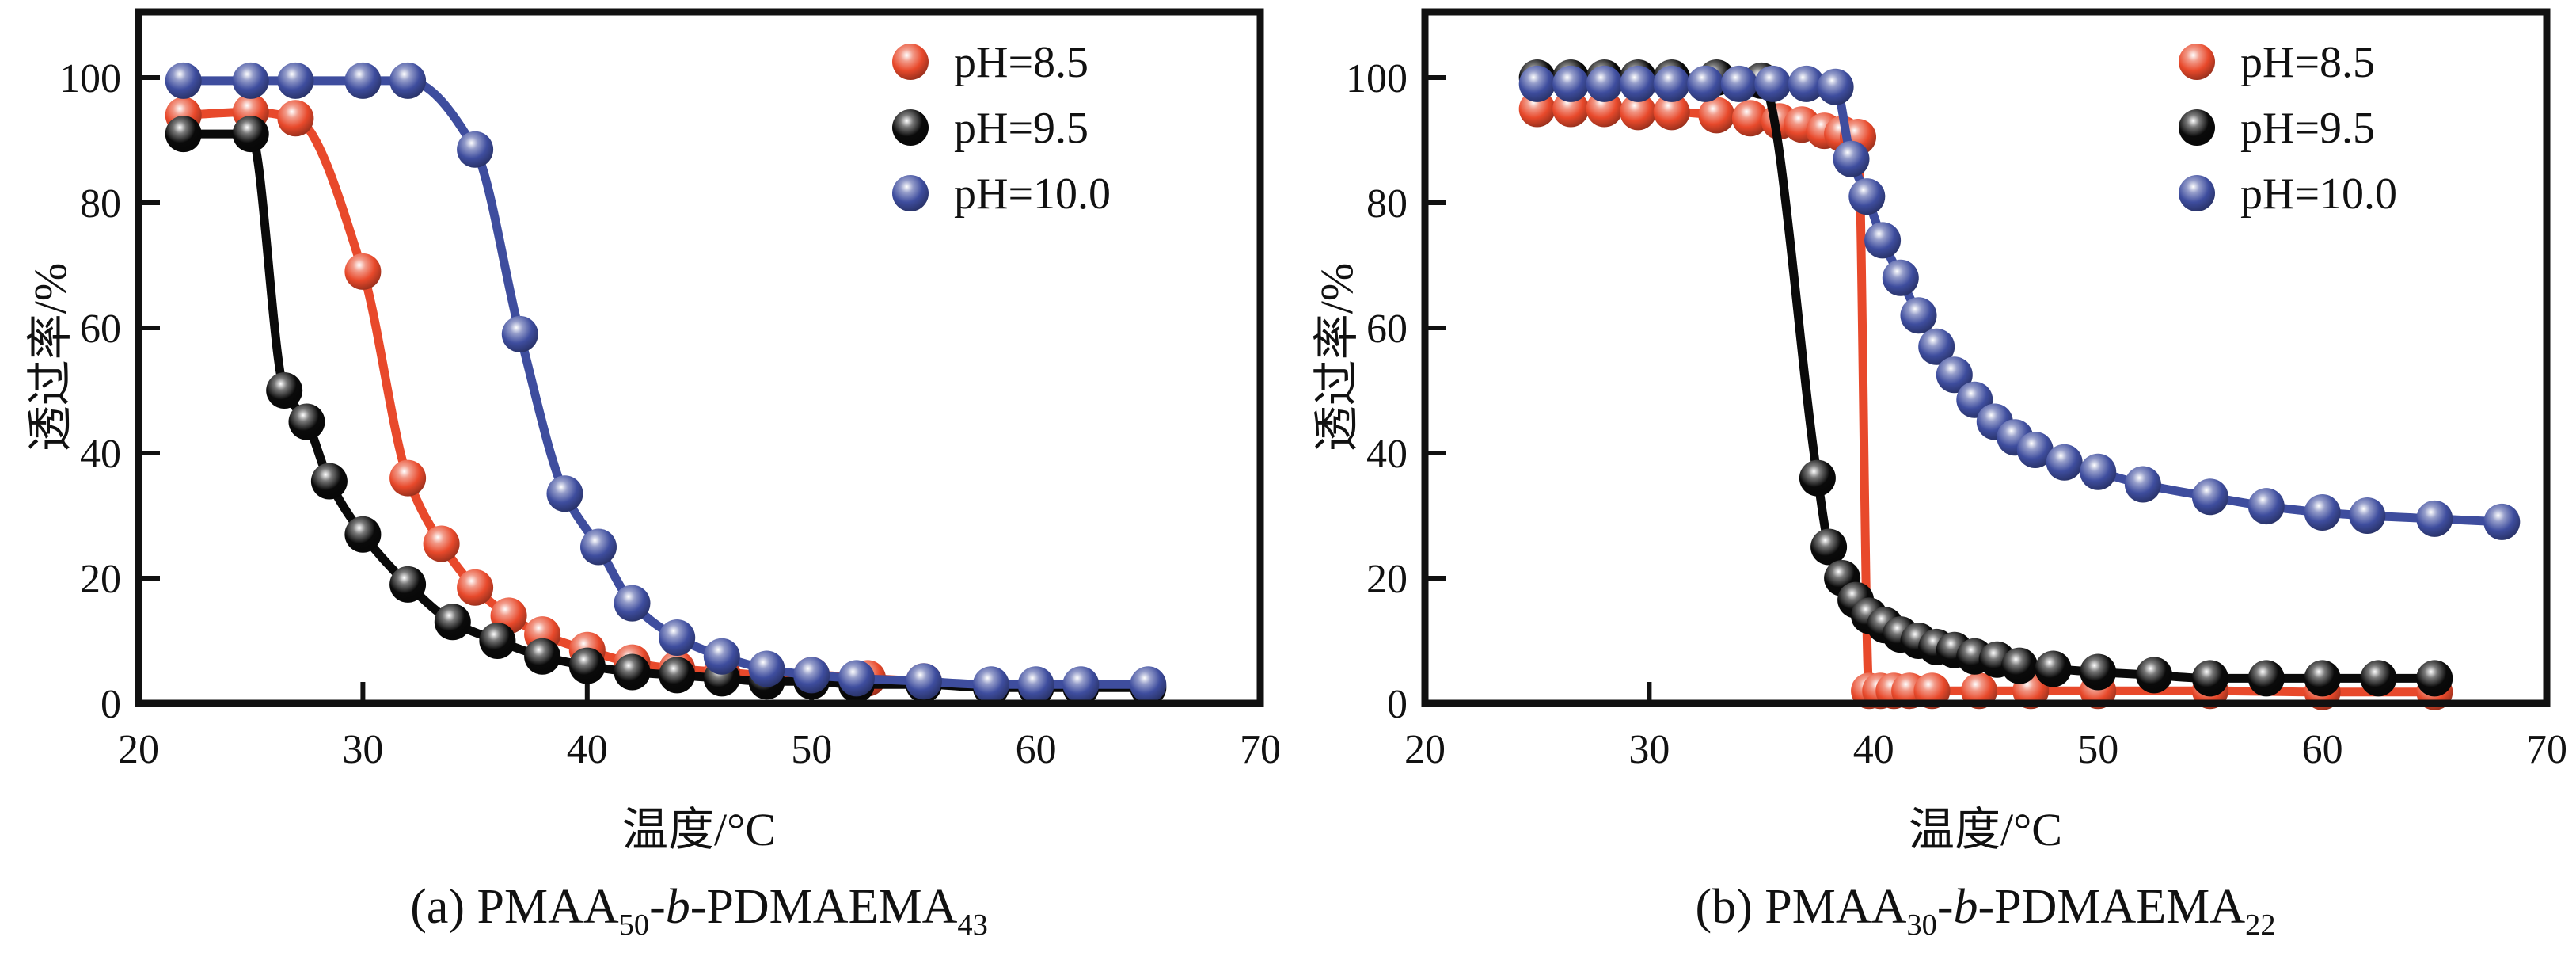  I want to click on y-tick-label: 20, so click(101, 579).